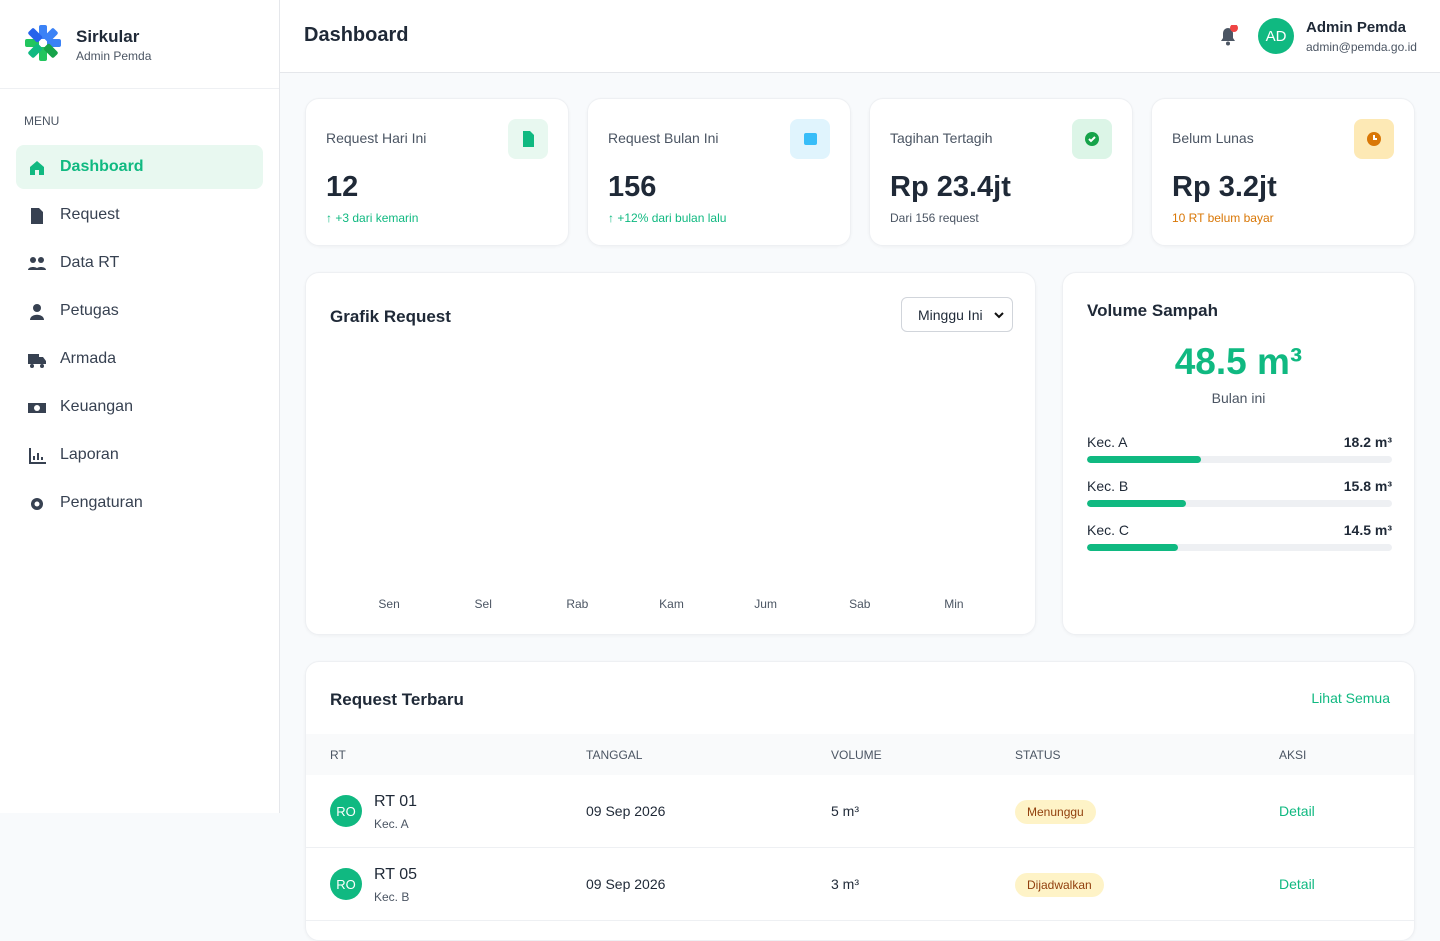  What do you see at coordinates (397, 699) in the screenshot?
I see `table-title: Request Terbaru` at bounding box center [397, 699].